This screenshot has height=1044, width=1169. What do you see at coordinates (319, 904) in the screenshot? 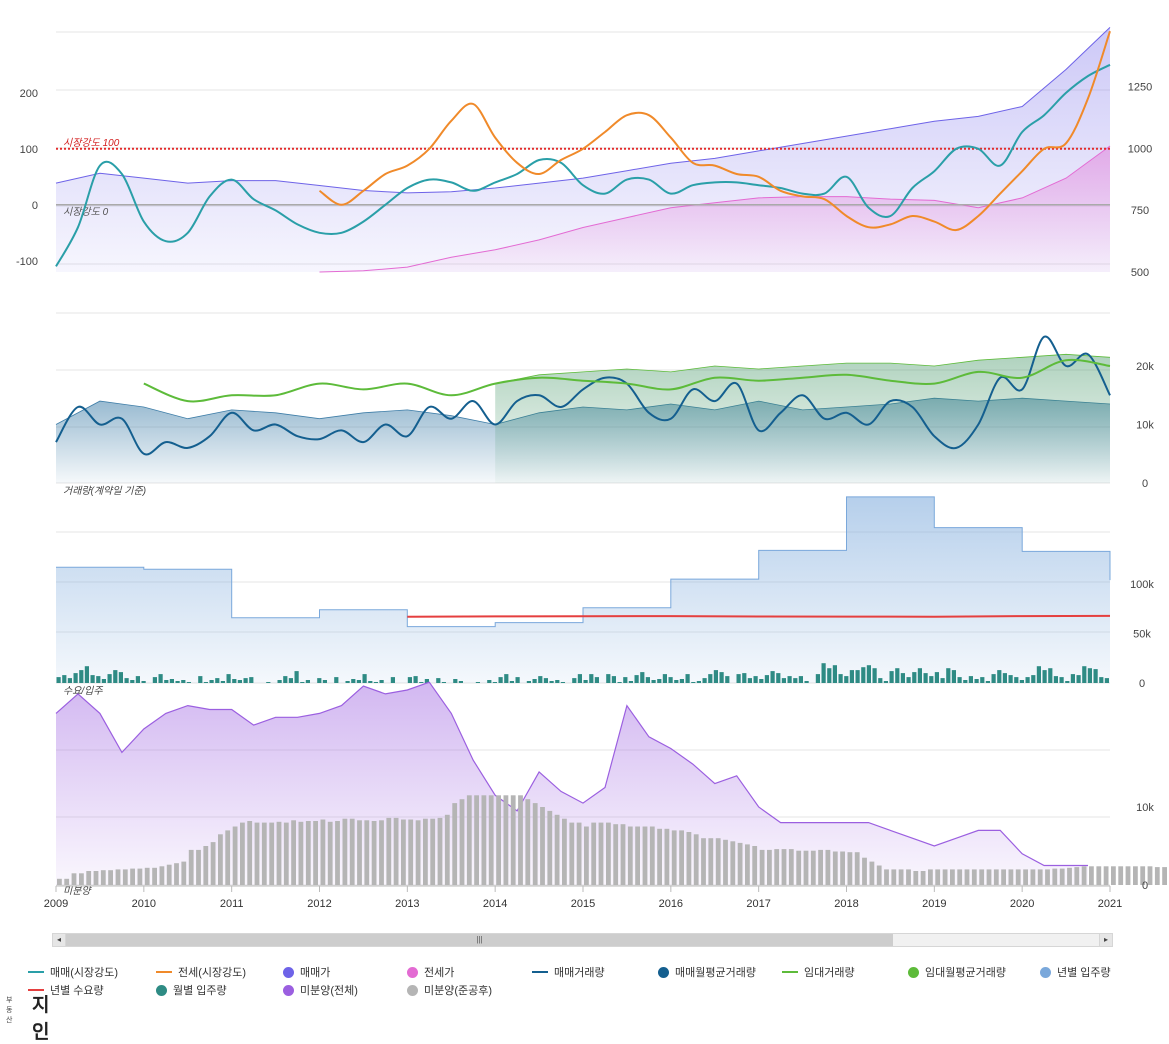
I see `x-axis-tick-label: 2012` at bounding box center [319, 904].